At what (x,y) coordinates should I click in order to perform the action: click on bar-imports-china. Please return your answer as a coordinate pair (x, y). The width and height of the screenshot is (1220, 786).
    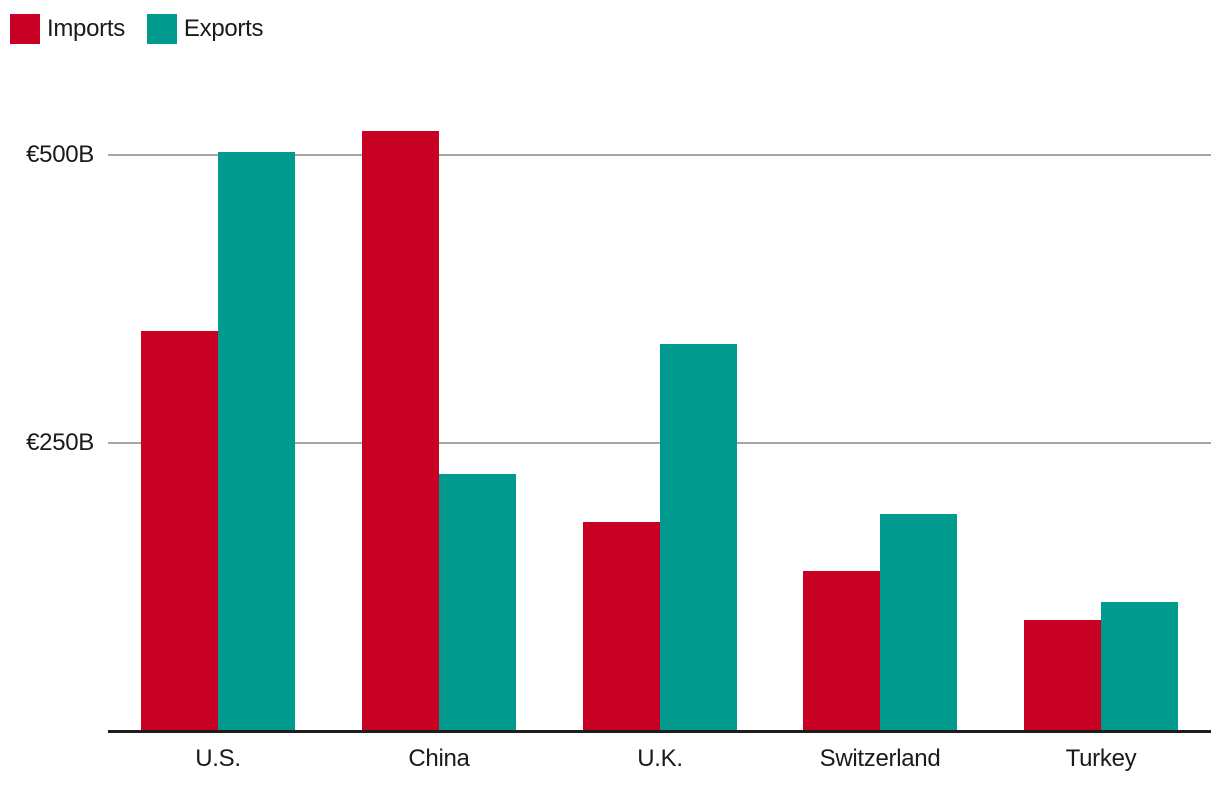
    Looking at the image, I should click on (400, 431).